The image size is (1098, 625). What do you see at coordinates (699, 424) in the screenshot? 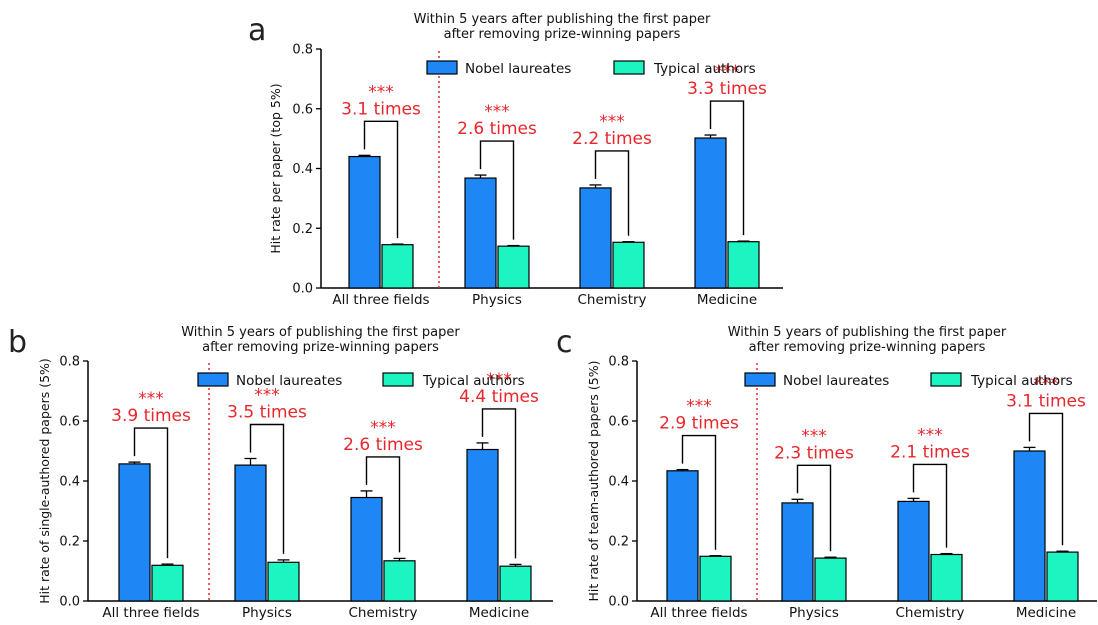
I see `ratio-label: 2.9 times` at bounding box center [699, 424].